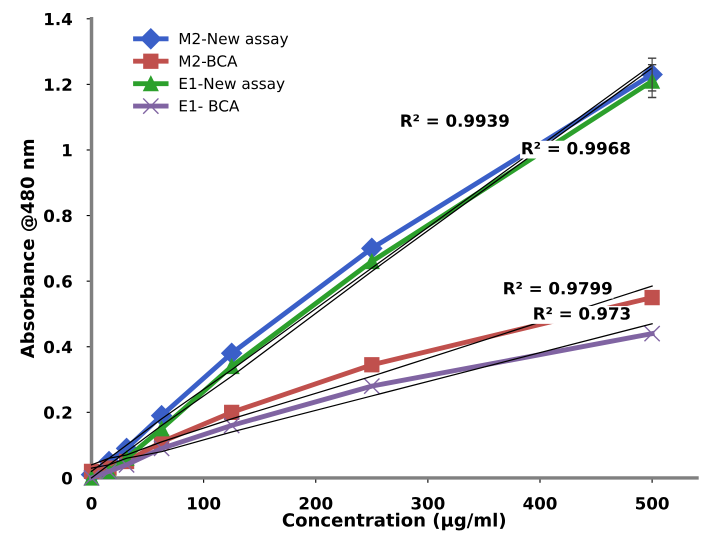 The image size is (704, 537). Describe the element at coordinates (29, 249) in the screenshot. I see `y-axis-title: Absorbance @480 nm` at that location.